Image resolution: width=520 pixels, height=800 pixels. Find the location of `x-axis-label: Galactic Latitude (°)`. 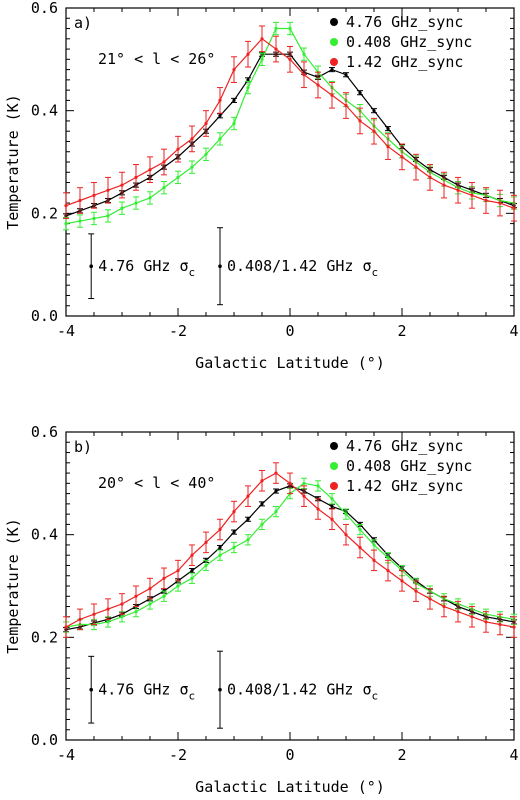

x-axis-label: Galactic Latitude (°) is located at coordinates (290, 363).